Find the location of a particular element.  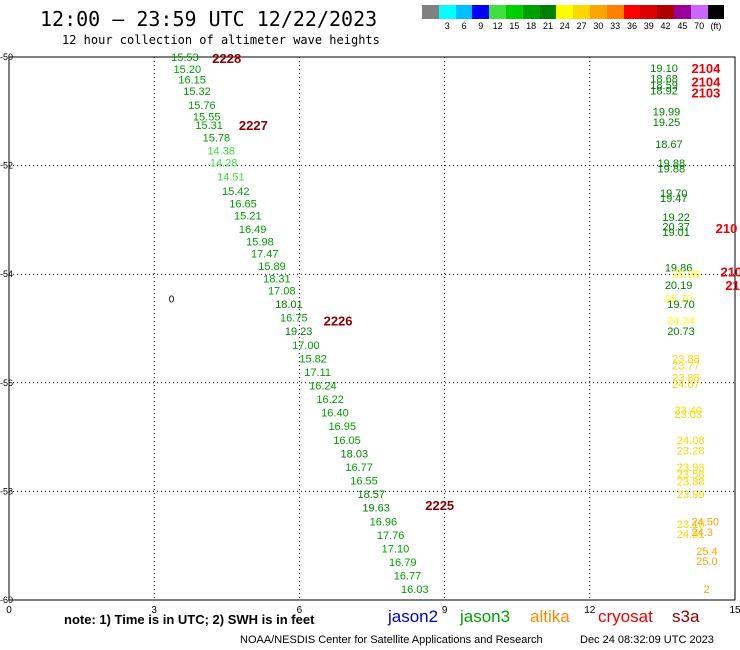

legend-unit: (ft) is located at coordinates (716, 26).